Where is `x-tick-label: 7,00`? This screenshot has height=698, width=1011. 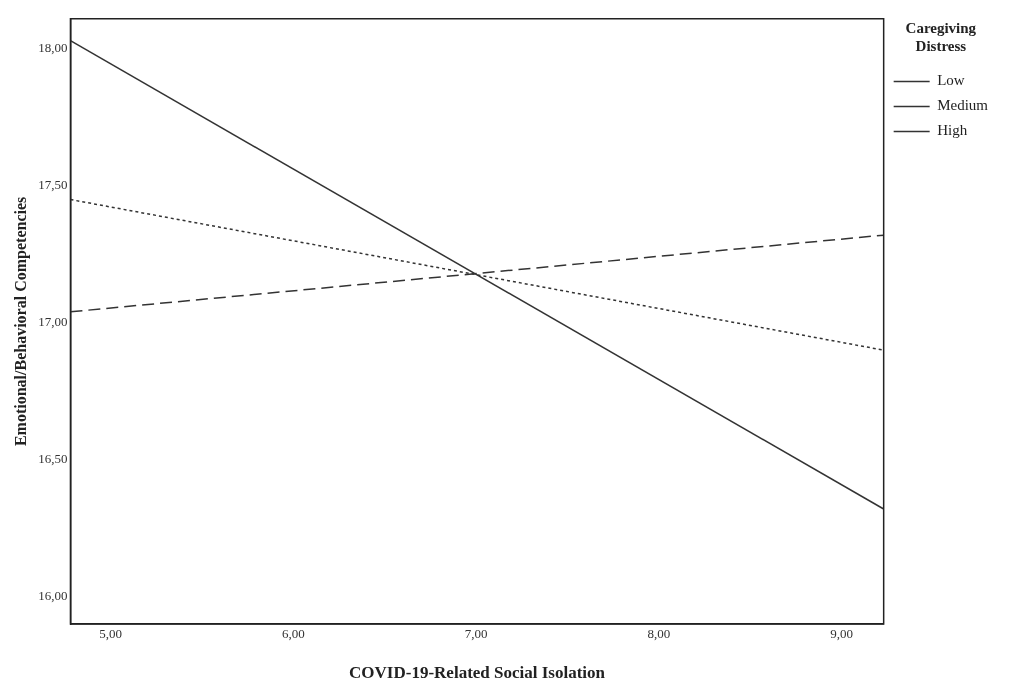
x-tick-label: 7,00 is located at coordinates (476, 634).